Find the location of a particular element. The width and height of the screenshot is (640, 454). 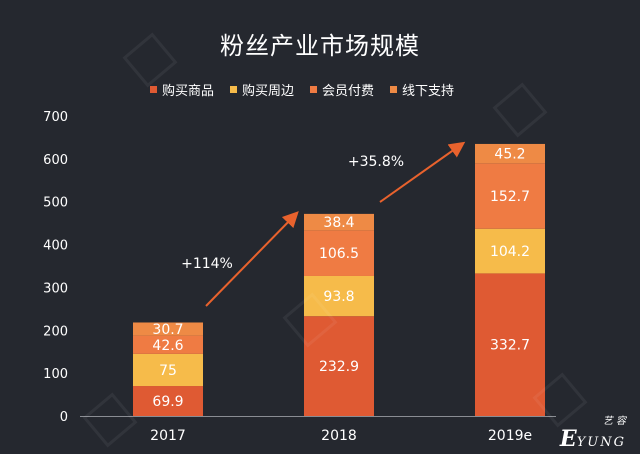

bar-label-1-3: 38.4 is located at coordinates (338, 223).